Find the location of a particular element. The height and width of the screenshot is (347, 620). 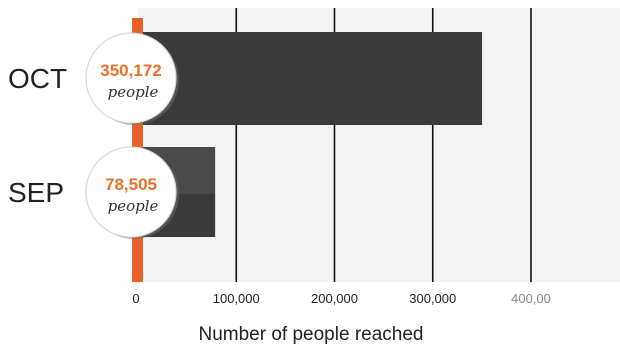

value-badges: 350,172 people 78,505 people is located at coordinates (132, 135).